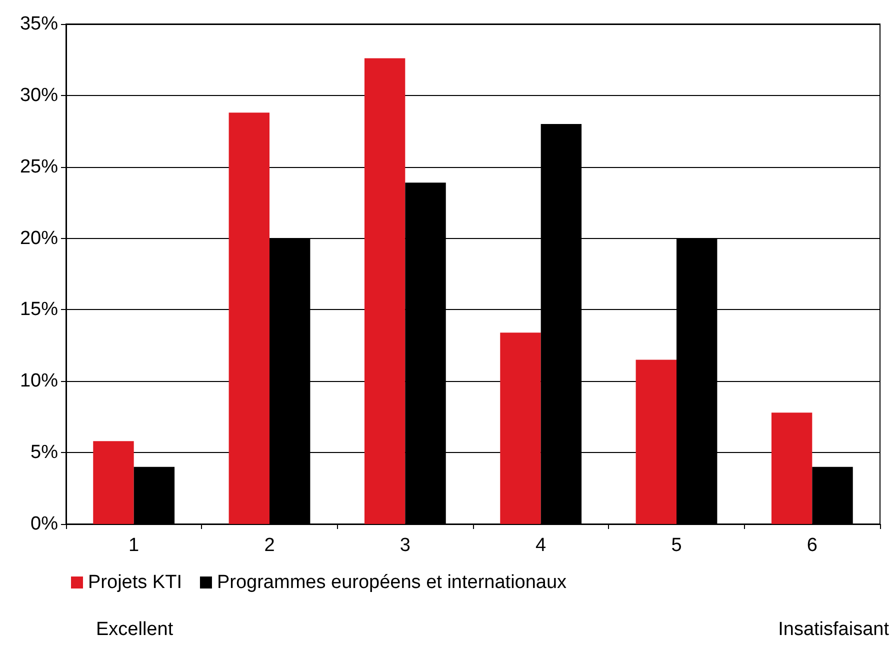  I want to click on x-tick-label: 6, so click(812, 545).